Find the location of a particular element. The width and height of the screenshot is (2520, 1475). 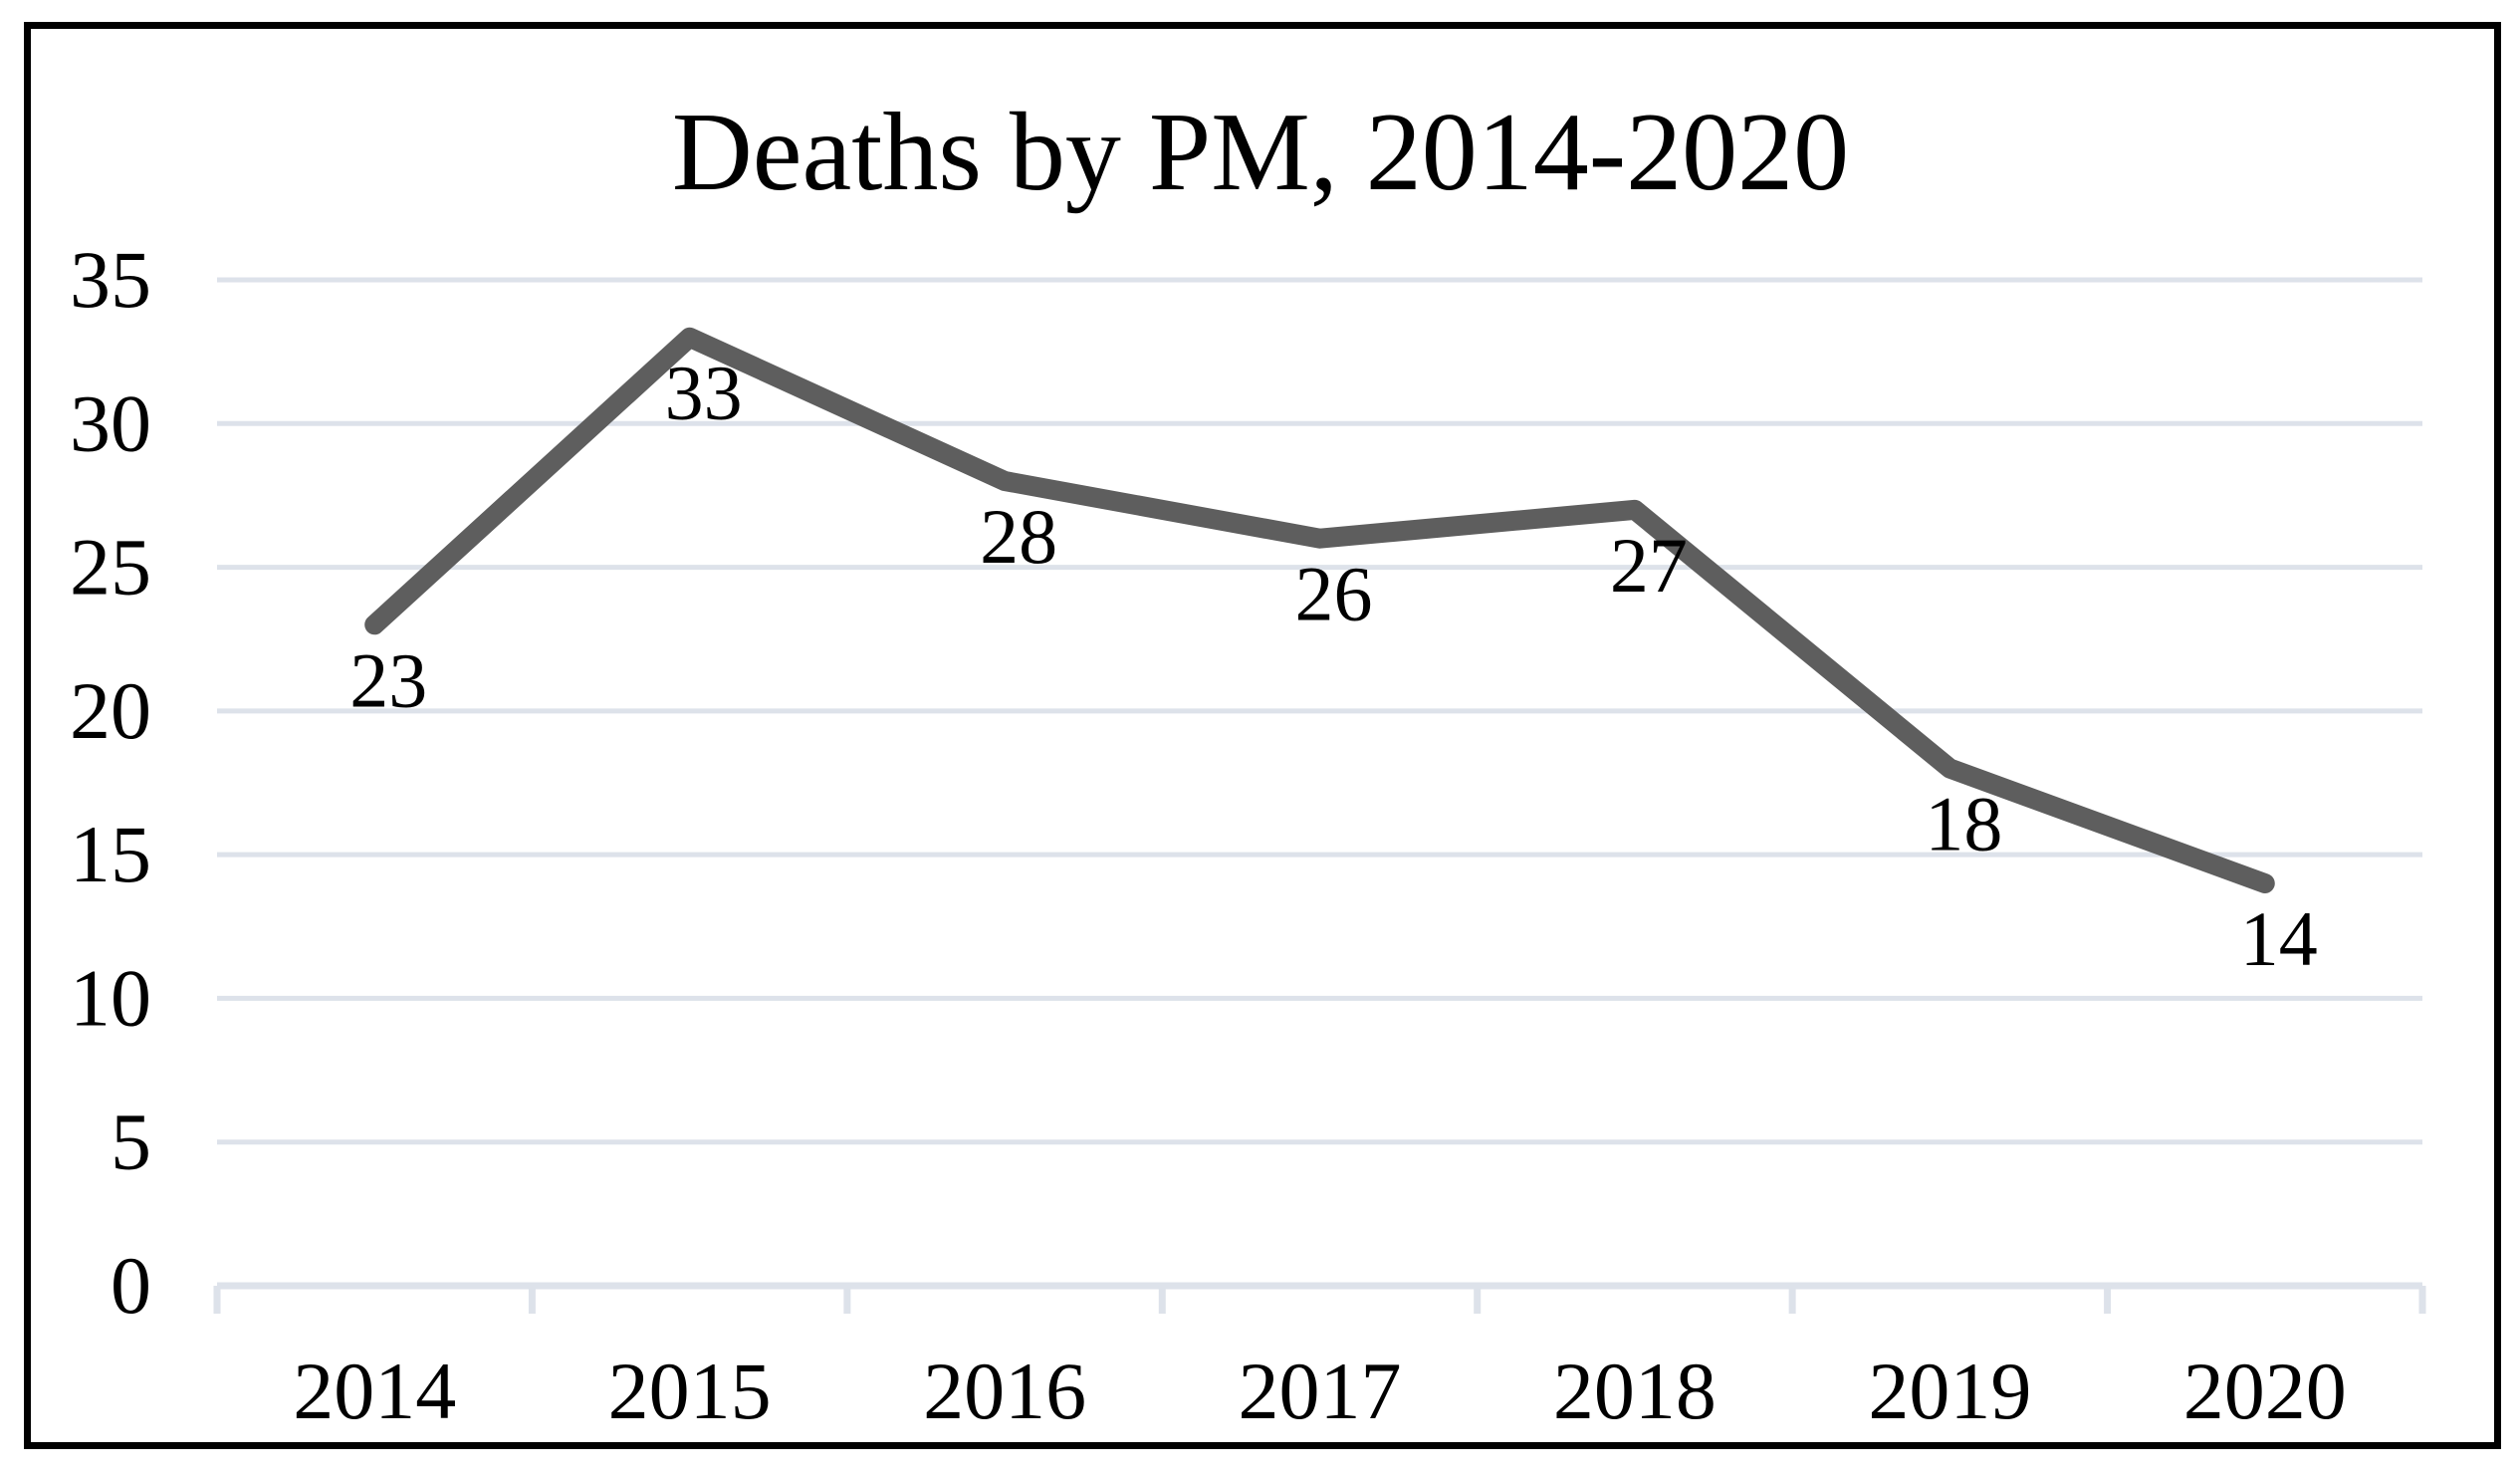

y-tick-label: 30 is located at coordinates (110, 422).